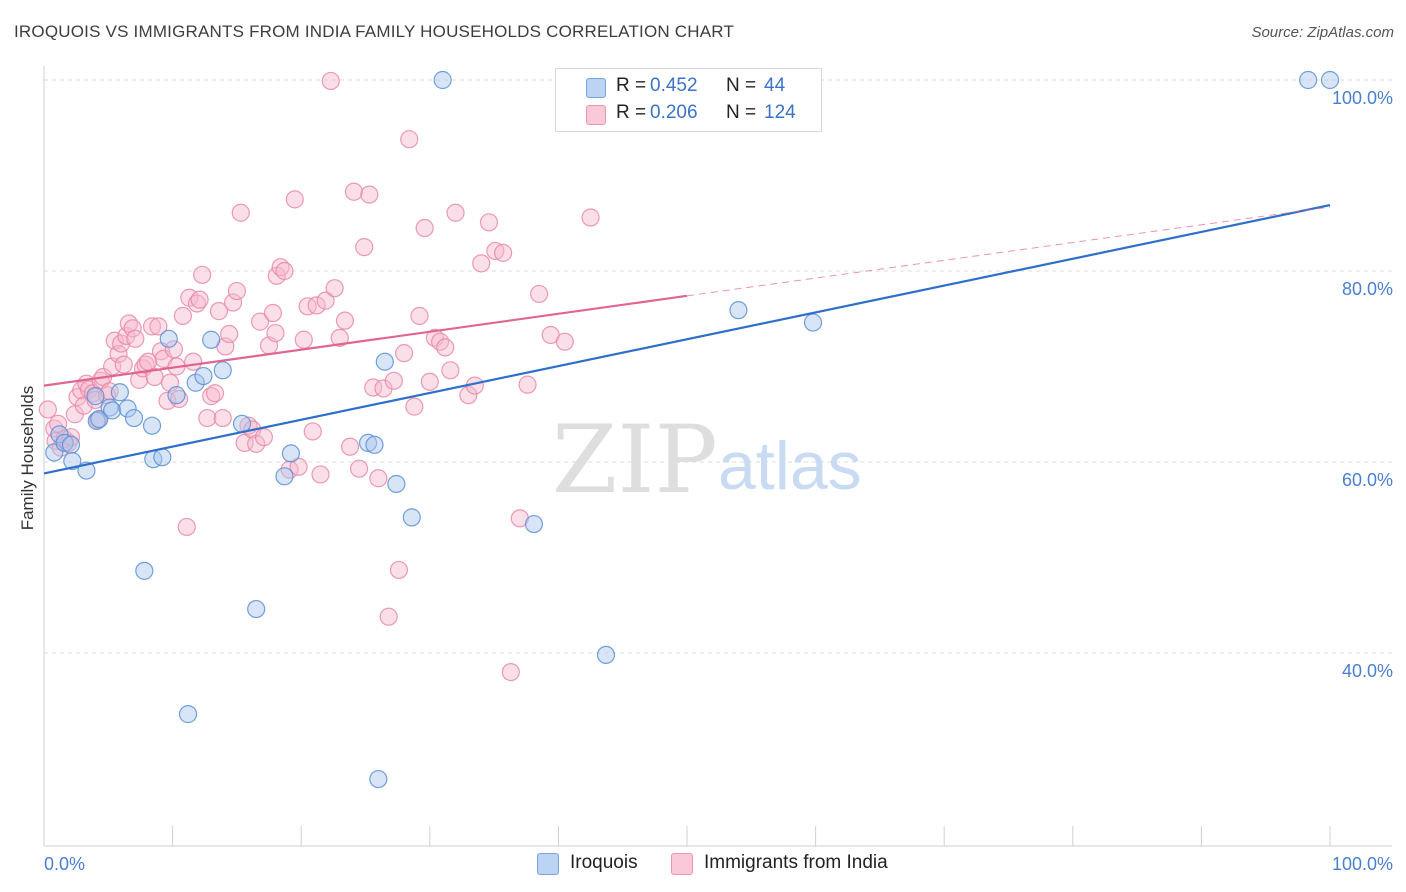  Describe the element at coordinates (1008, 251) in the screenshot. I see `india-trend-extension` at that location.